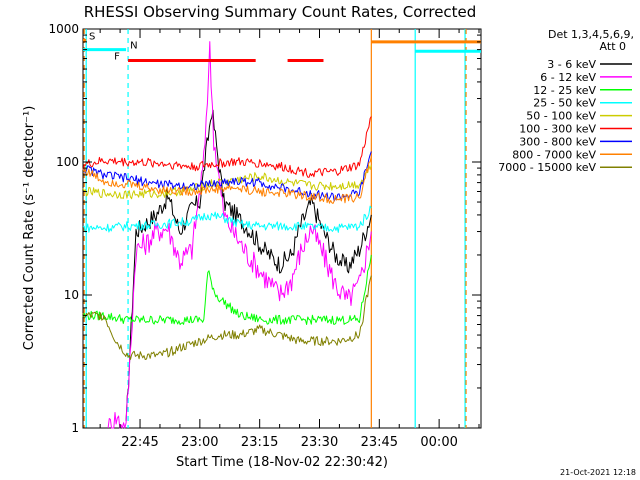 This screenshot has height=480, width=640. I want to click on x-axis-title: Start Time (18-Nov-02 22:30:42), so click(282, 462).